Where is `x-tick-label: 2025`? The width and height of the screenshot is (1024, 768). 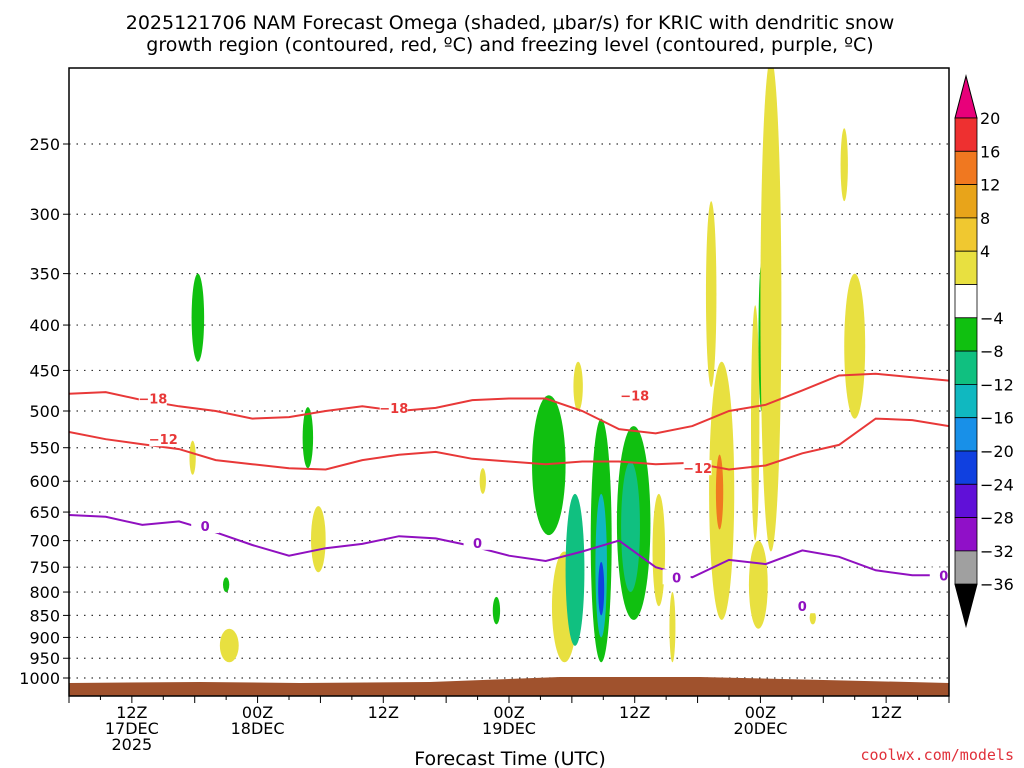 x-tick-label: 2025 is located at coordinates (131, 744).